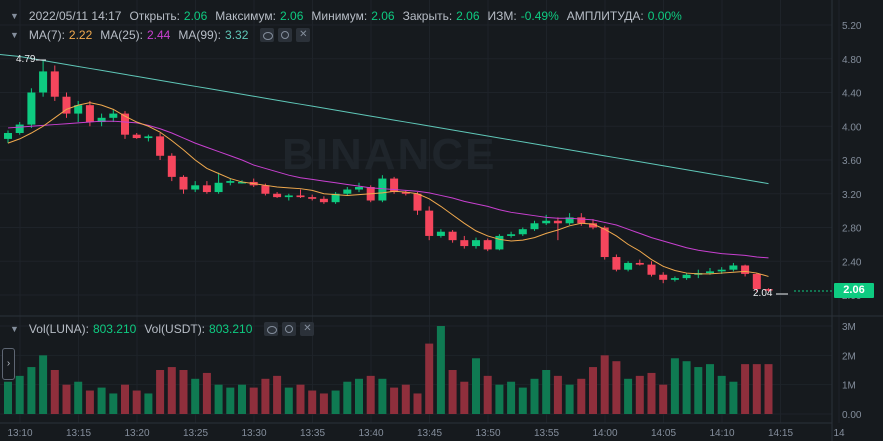 The height and width of the screenshot is (441, 883). Describe the element at coordinates (429, 433) in the screenshot. I see `time-tick-label: 13:45` at that location.